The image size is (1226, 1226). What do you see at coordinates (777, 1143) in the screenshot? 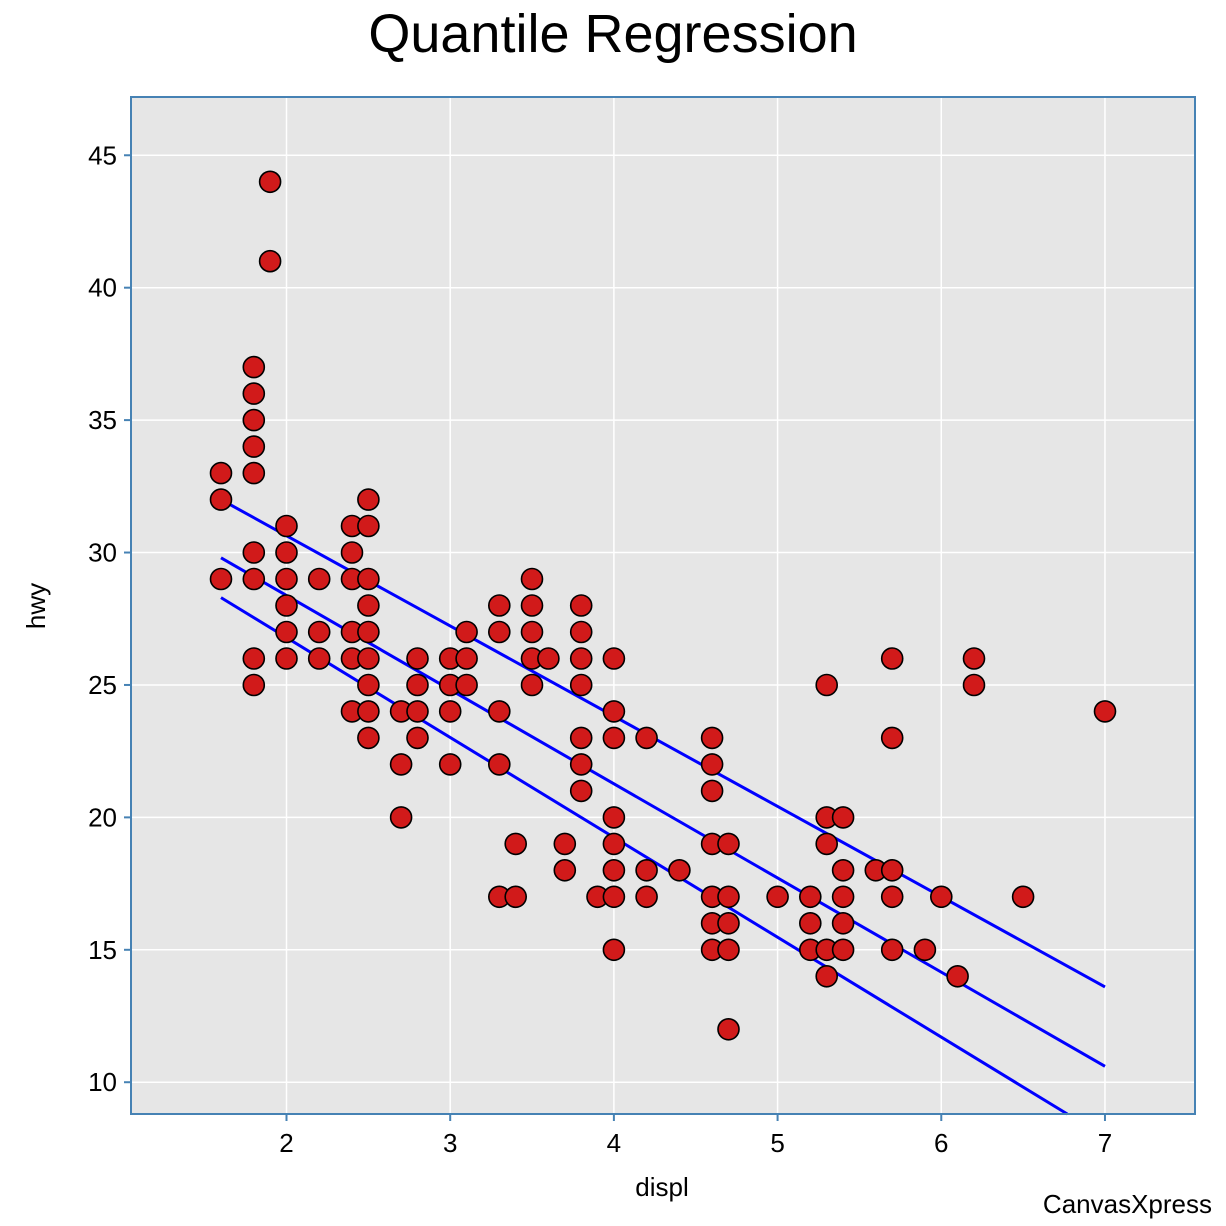
I see `x-tick-label: 5` at bounding box center [777, 1143].